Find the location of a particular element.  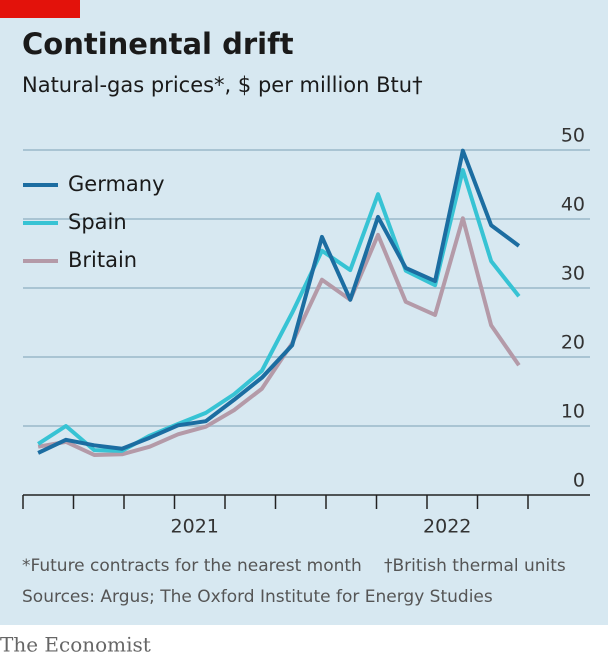

y-tick-label: 40 is located at coordinates (573, 205).